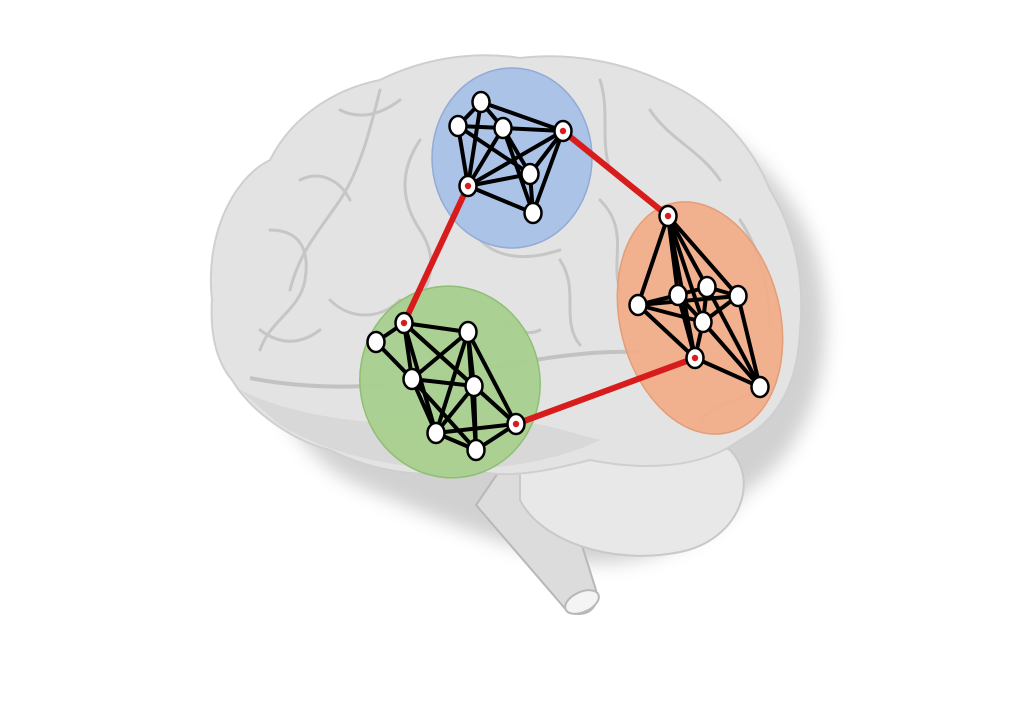 This screenshot has height=704, width=1018. I want to click on inter-module-links, so click(549, 277).